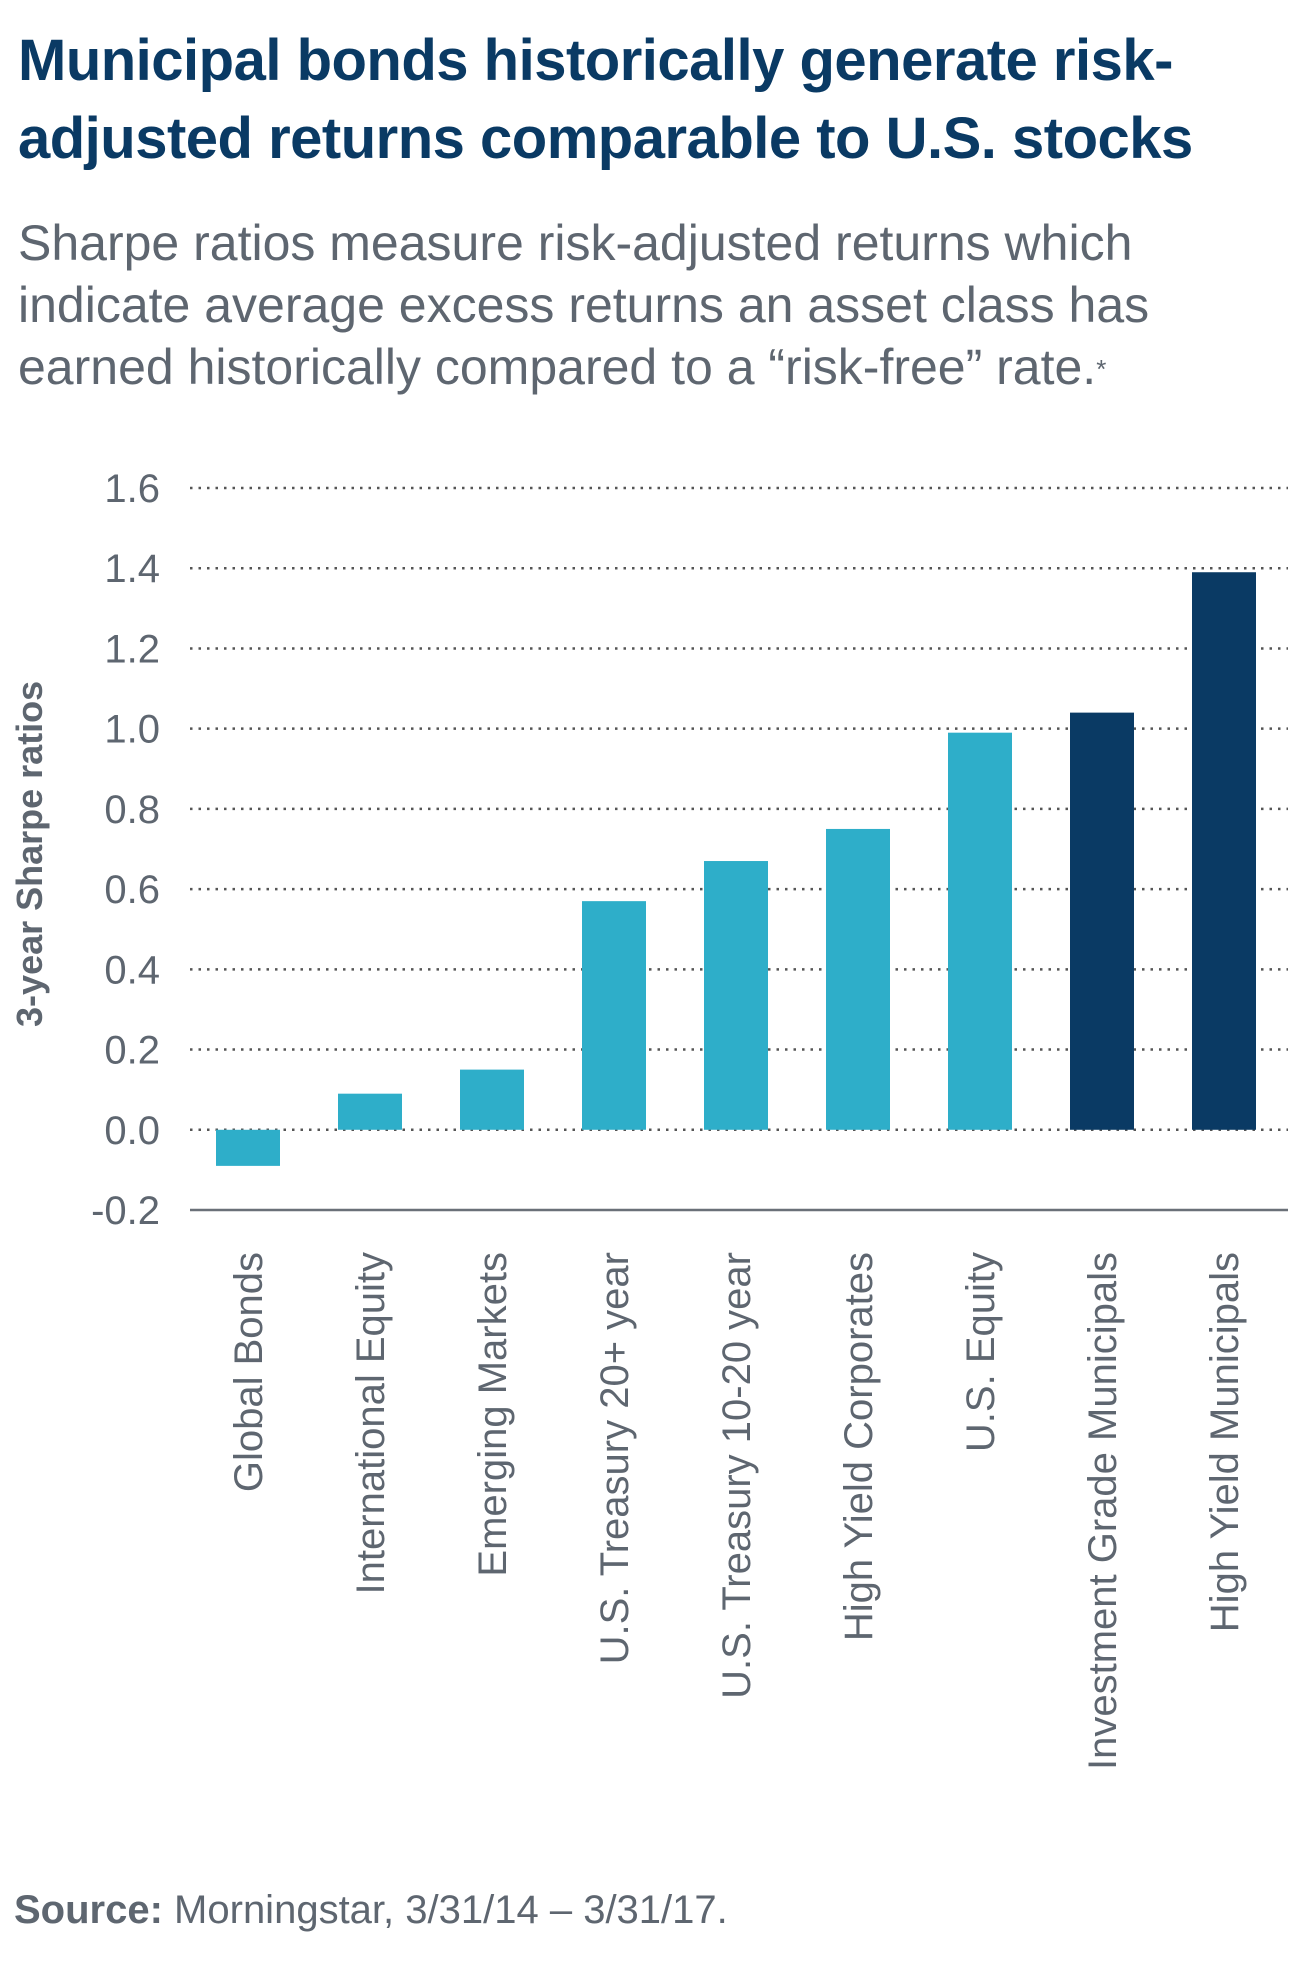 This screenshot has height=1972, width=1312. I want to click on x-tick-label: Investment Grade Municipals, so click(1103, 1511).